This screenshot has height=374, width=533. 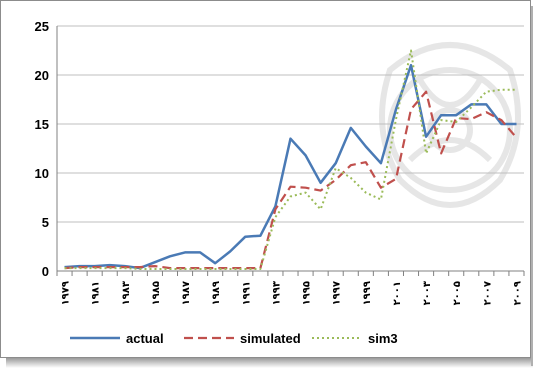 What do you see at coordinates (126, 293) in the screenshot?
I see `x-tick-label: ۱۹۸۳` at bounding box center [126, 293].